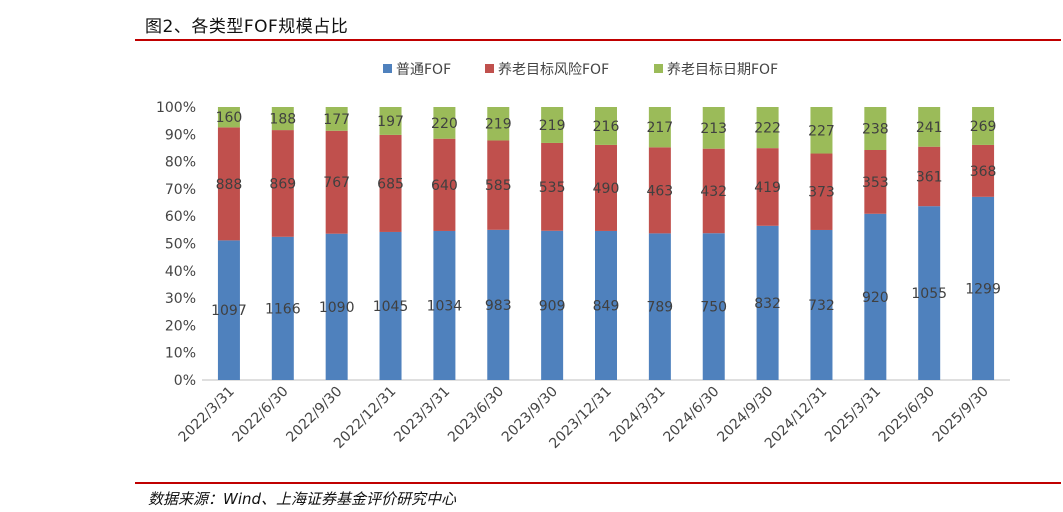 Image resolution: width=1063 pixels, height=512 pixels. What do you see at coordinates (713, 129) in the screenshot?
I see `data-label: 213` at bounding box center [713, 129].